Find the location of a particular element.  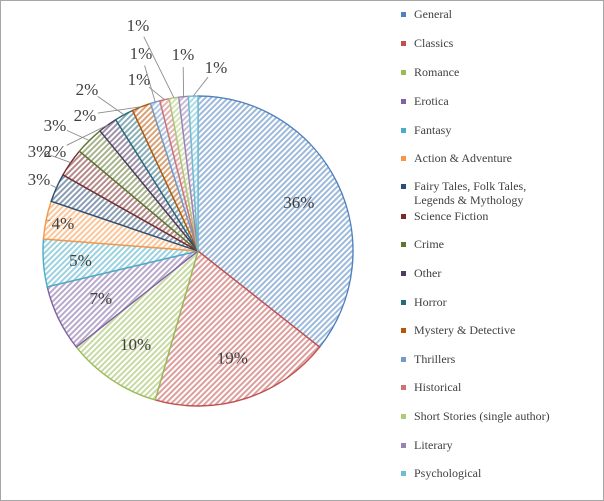

legend-label: Historical is located at coordinates (438, 387).